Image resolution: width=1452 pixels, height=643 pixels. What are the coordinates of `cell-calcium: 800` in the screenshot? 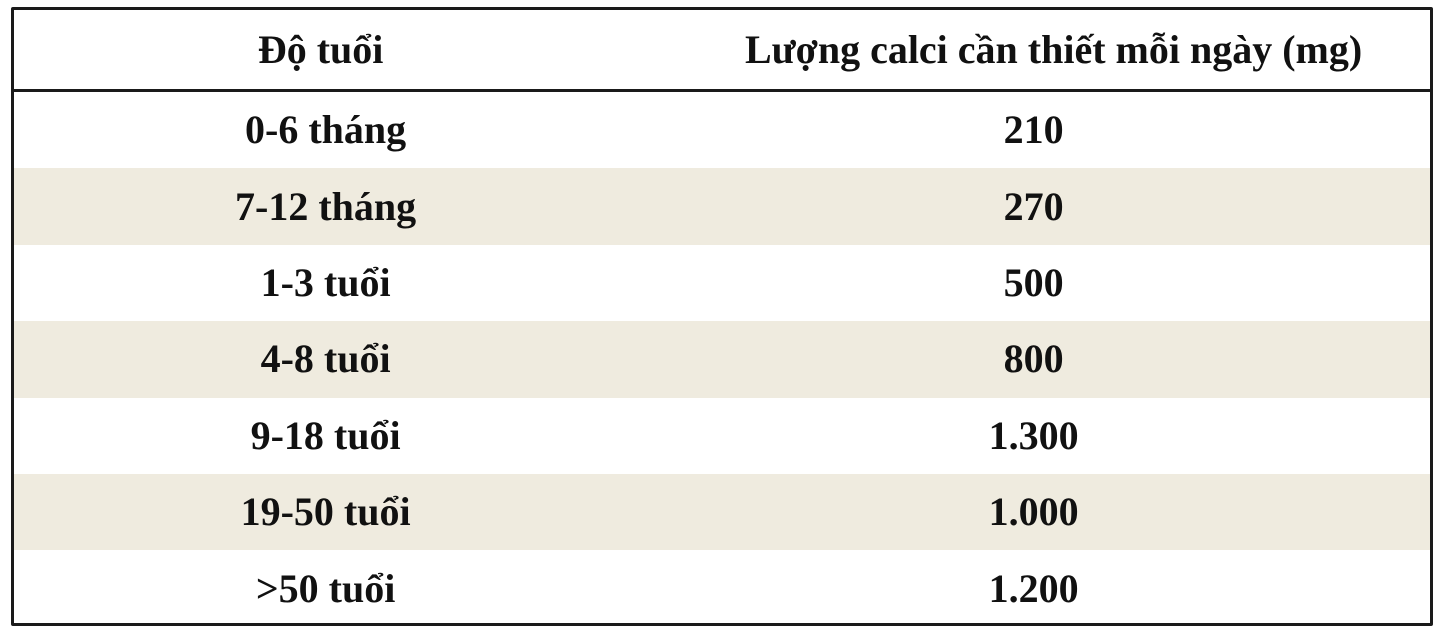 It's located at (1033, 359).